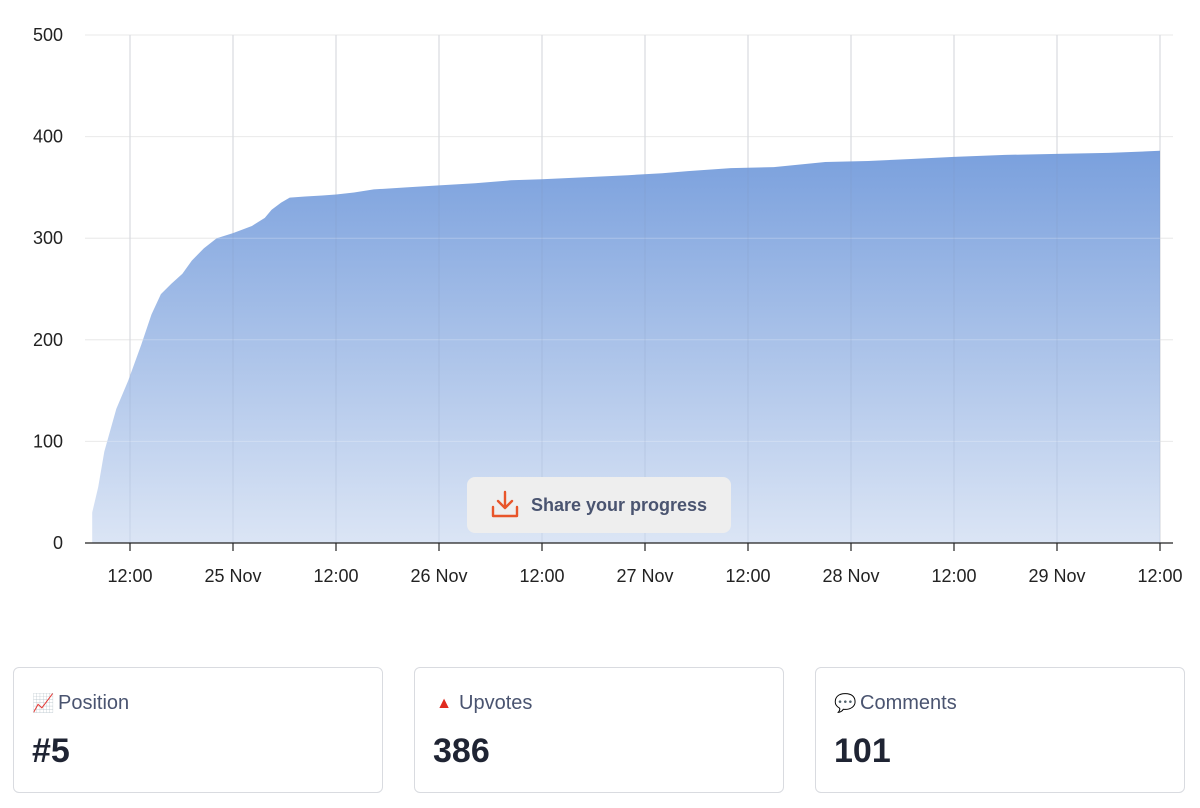 Image resolution: width=1200 pixels, height=808 pixels. I want to click on comments-label: Comments, so click(908, 703).